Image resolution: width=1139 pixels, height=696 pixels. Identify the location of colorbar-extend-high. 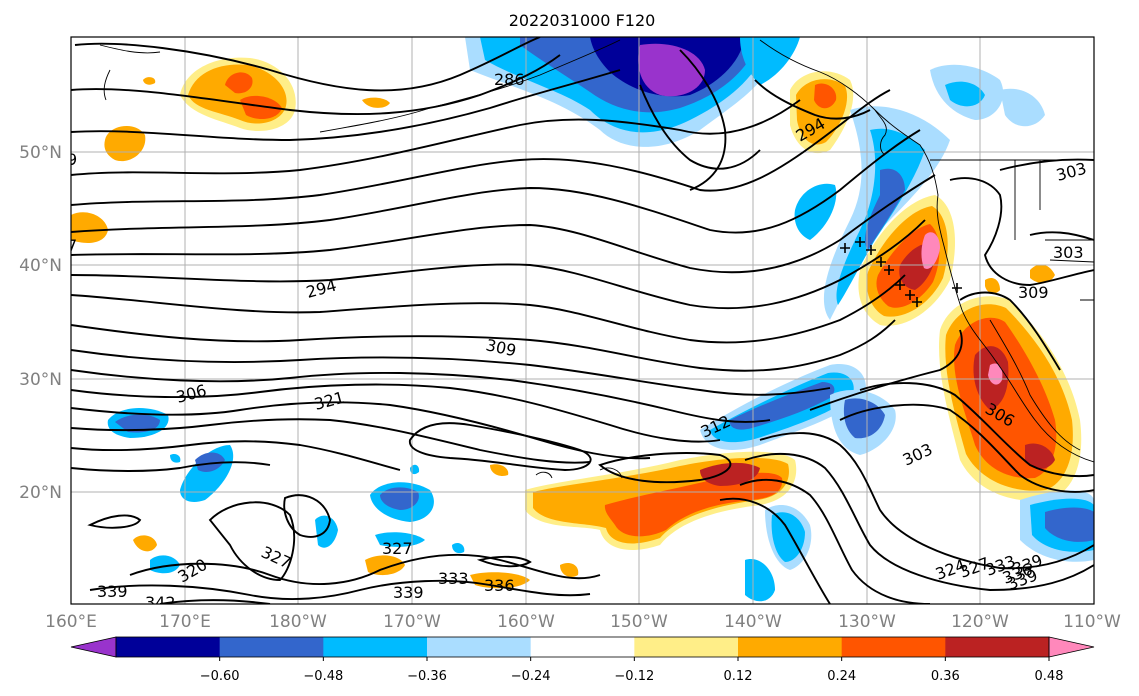
(1071, 647).